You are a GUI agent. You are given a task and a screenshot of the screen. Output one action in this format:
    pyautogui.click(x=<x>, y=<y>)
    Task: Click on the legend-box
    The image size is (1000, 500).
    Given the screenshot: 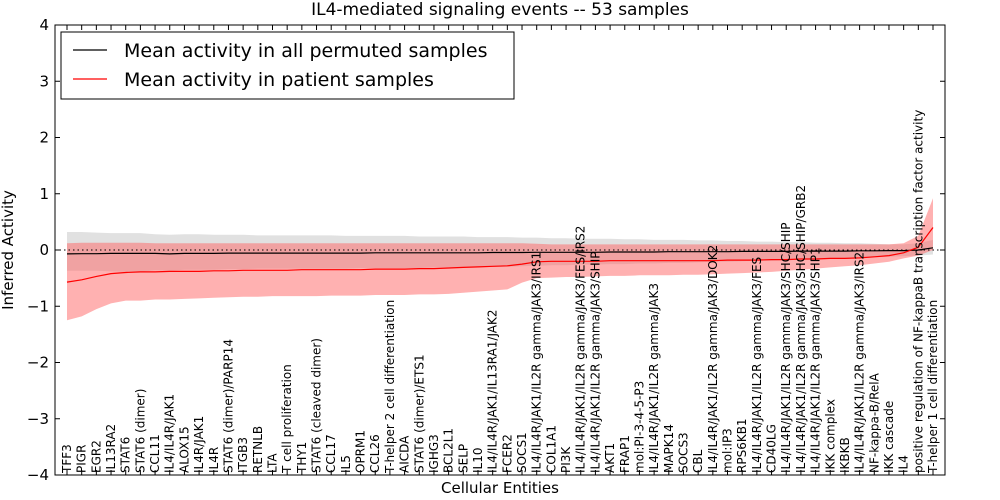 What is the action you would take?
    pyautogui.click(x=287, y=65)
    